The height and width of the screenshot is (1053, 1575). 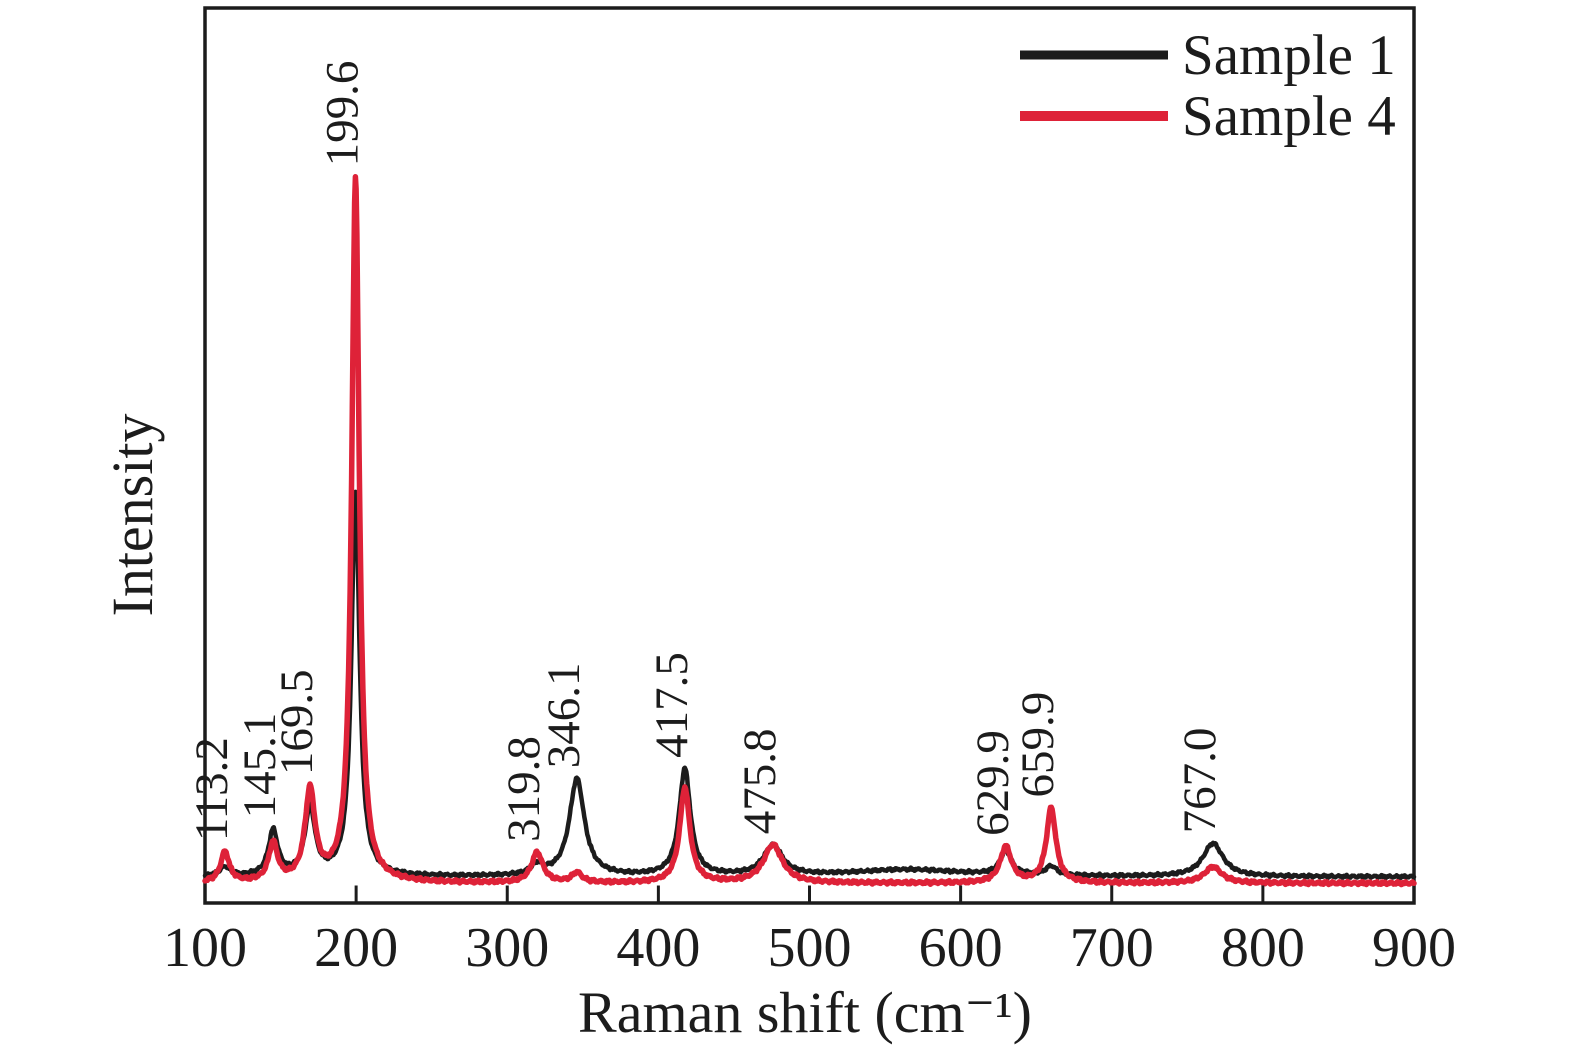 What do you see at coordinates (1414, 948) in the screenshot?
I see `x-tick-label-900: 900` at bounding box center [1414, 948].